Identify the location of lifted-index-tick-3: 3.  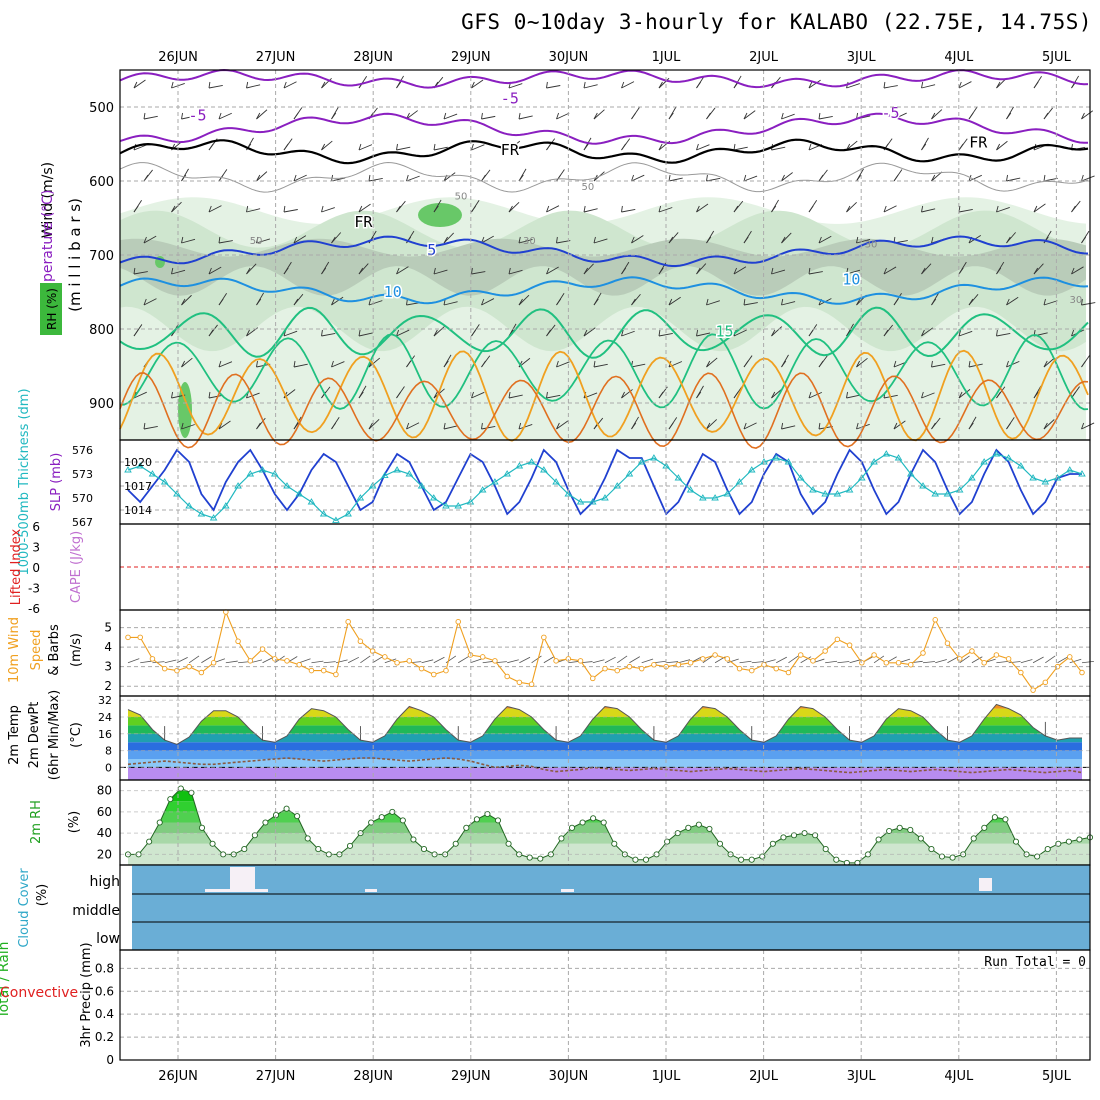
(36, 548).